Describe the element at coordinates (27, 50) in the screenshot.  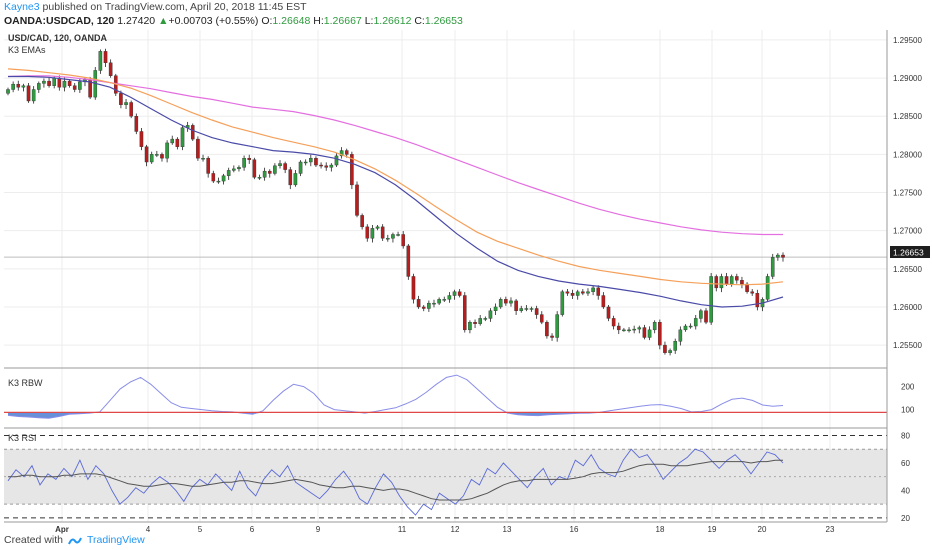
I see `ema-indicator-label: K3 EMAs` at that location.